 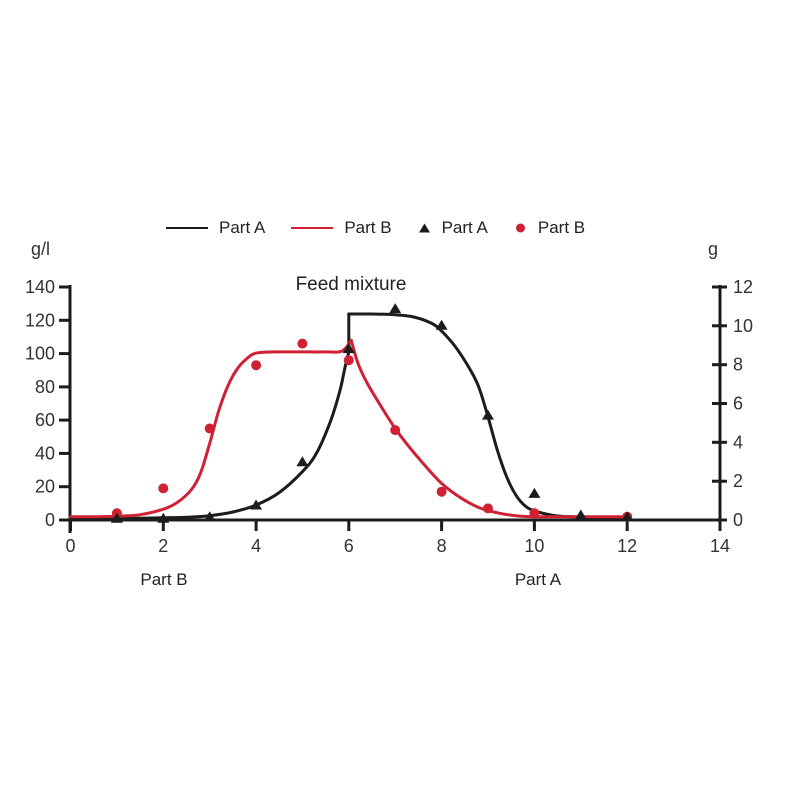 What do you see at coordinates (164, 579) in the screenshot?
I see `x-axis-annotation-part-b: Part B` at bounding box center [164, 579].